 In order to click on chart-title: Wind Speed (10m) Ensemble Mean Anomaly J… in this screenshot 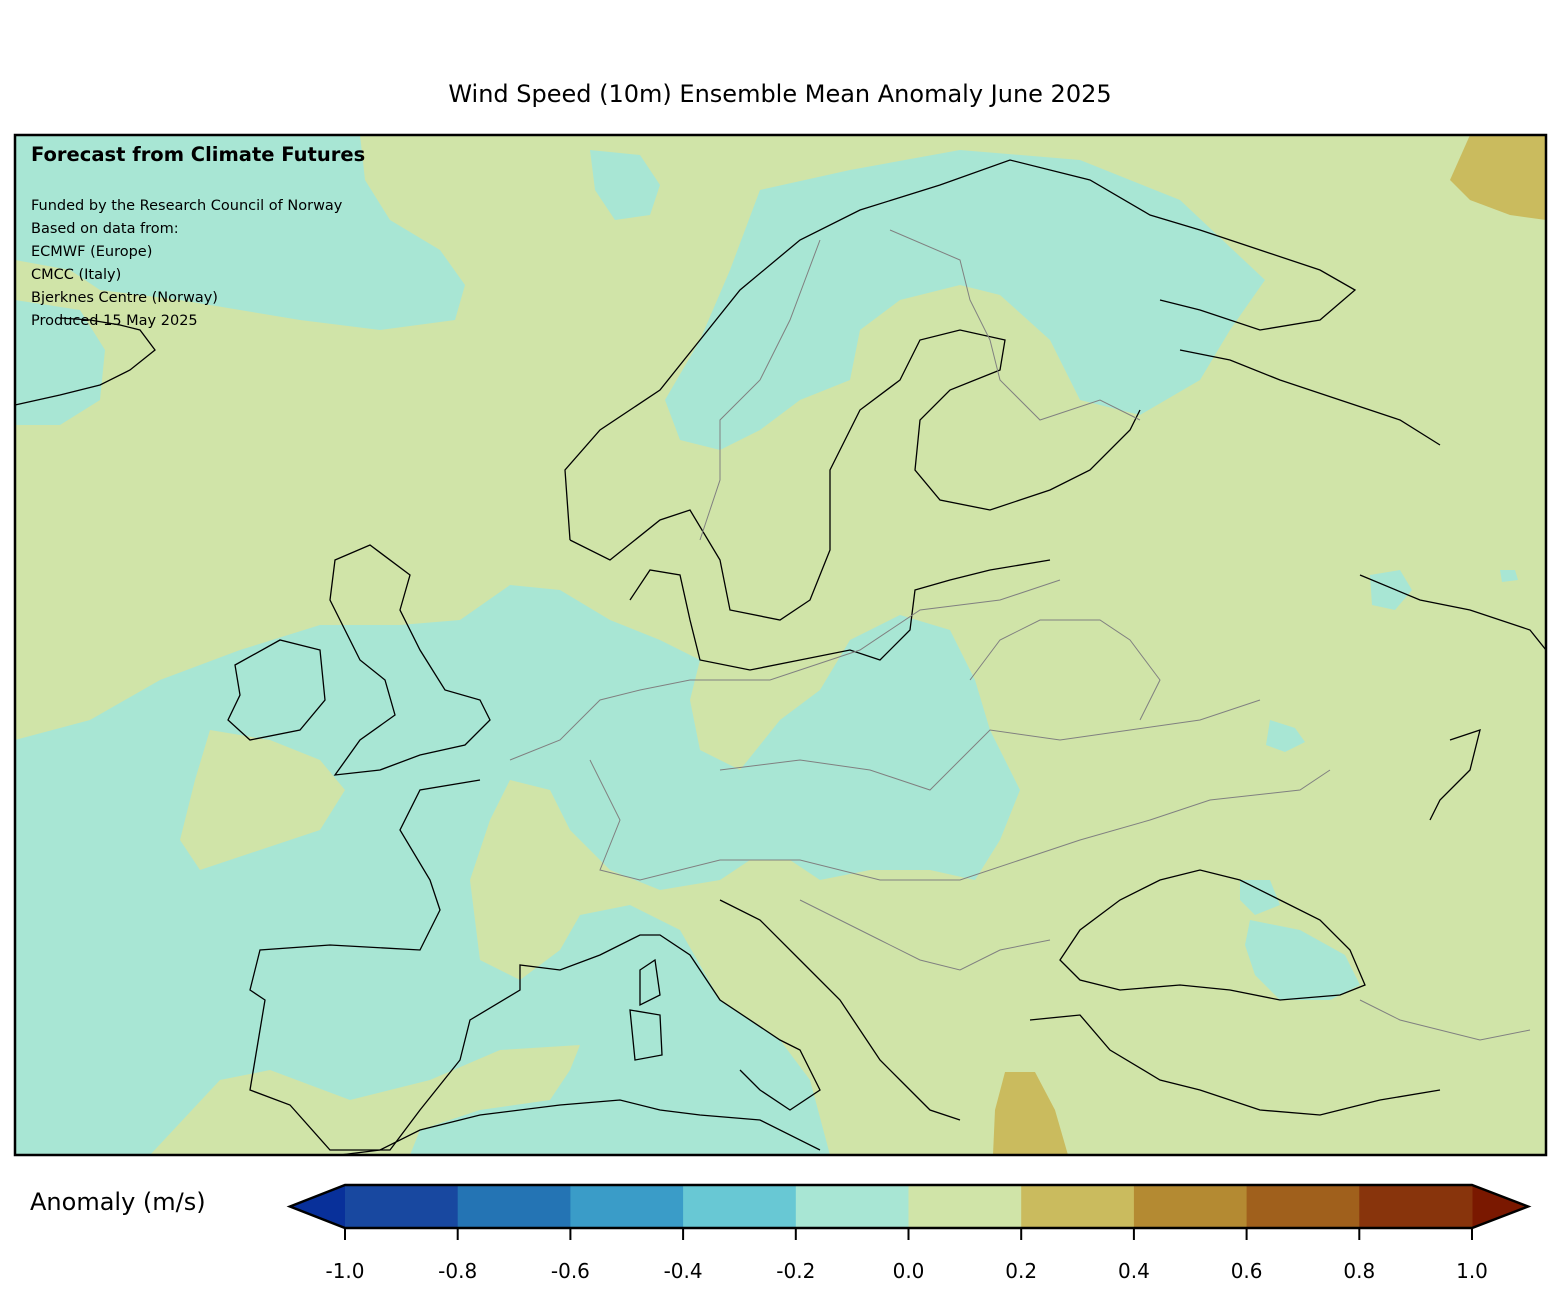, I will do `click(780, 94)`.